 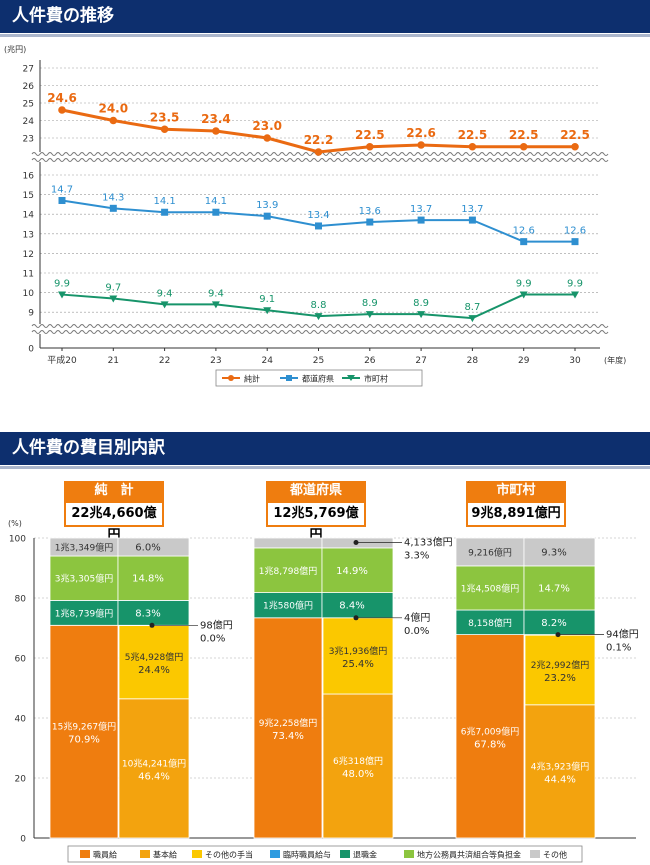 What do you see at coordinates (351, 606) in the screenshot?
I see `segment-pct: 8.4%` at bounding box center [351, 606].